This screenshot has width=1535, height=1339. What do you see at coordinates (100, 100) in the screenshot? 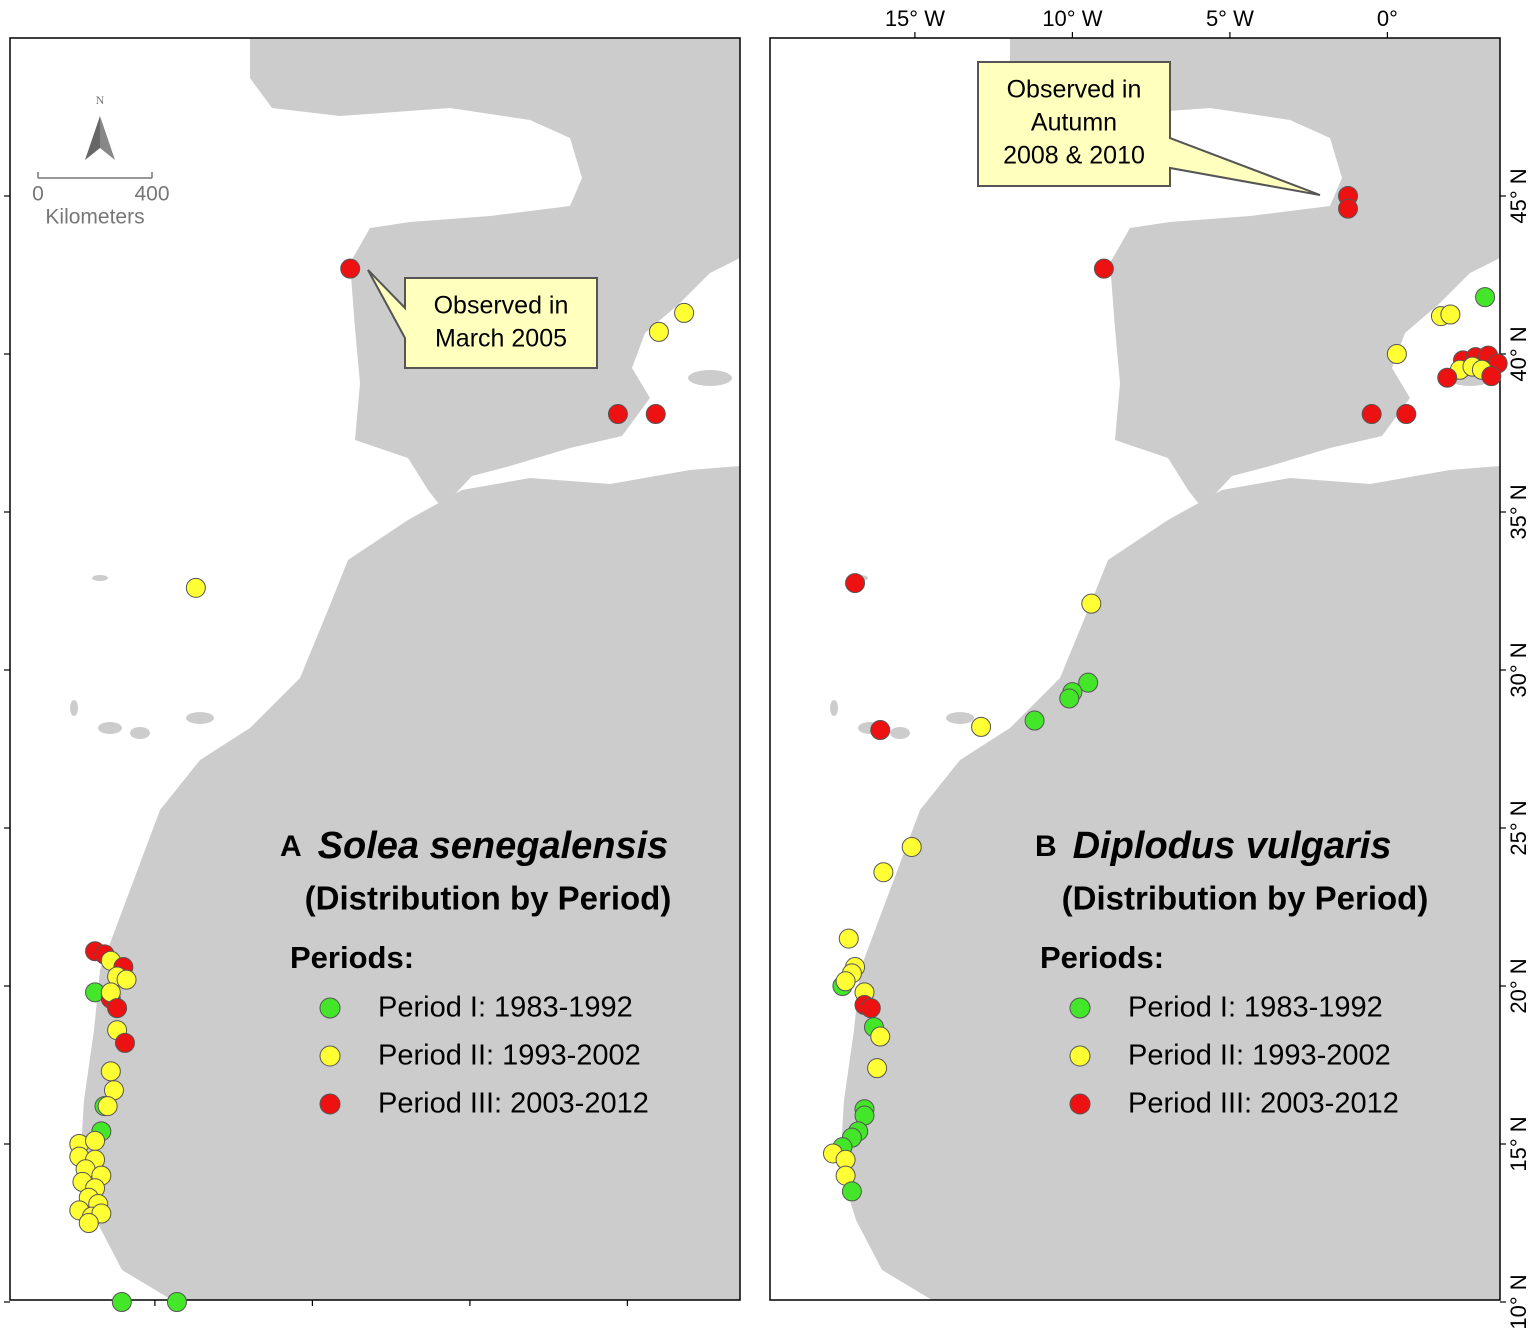
I see `north-label: N` at bounding box center [100, 100].